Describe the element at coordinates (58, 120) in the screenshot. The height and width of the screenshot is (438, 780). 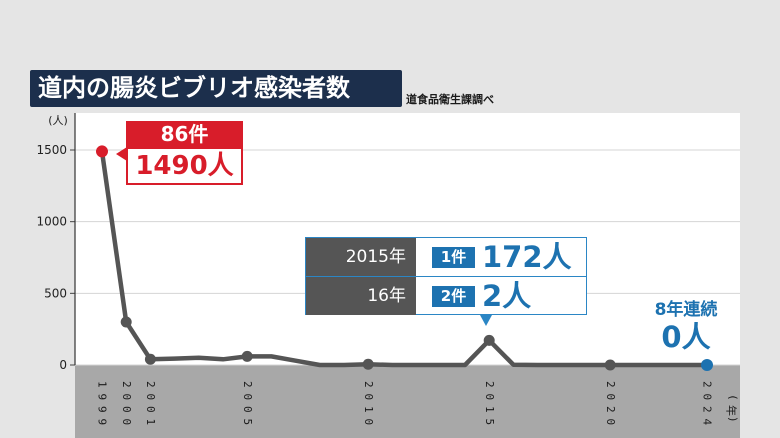
I see `y-axis-unit: (人)` at that location.